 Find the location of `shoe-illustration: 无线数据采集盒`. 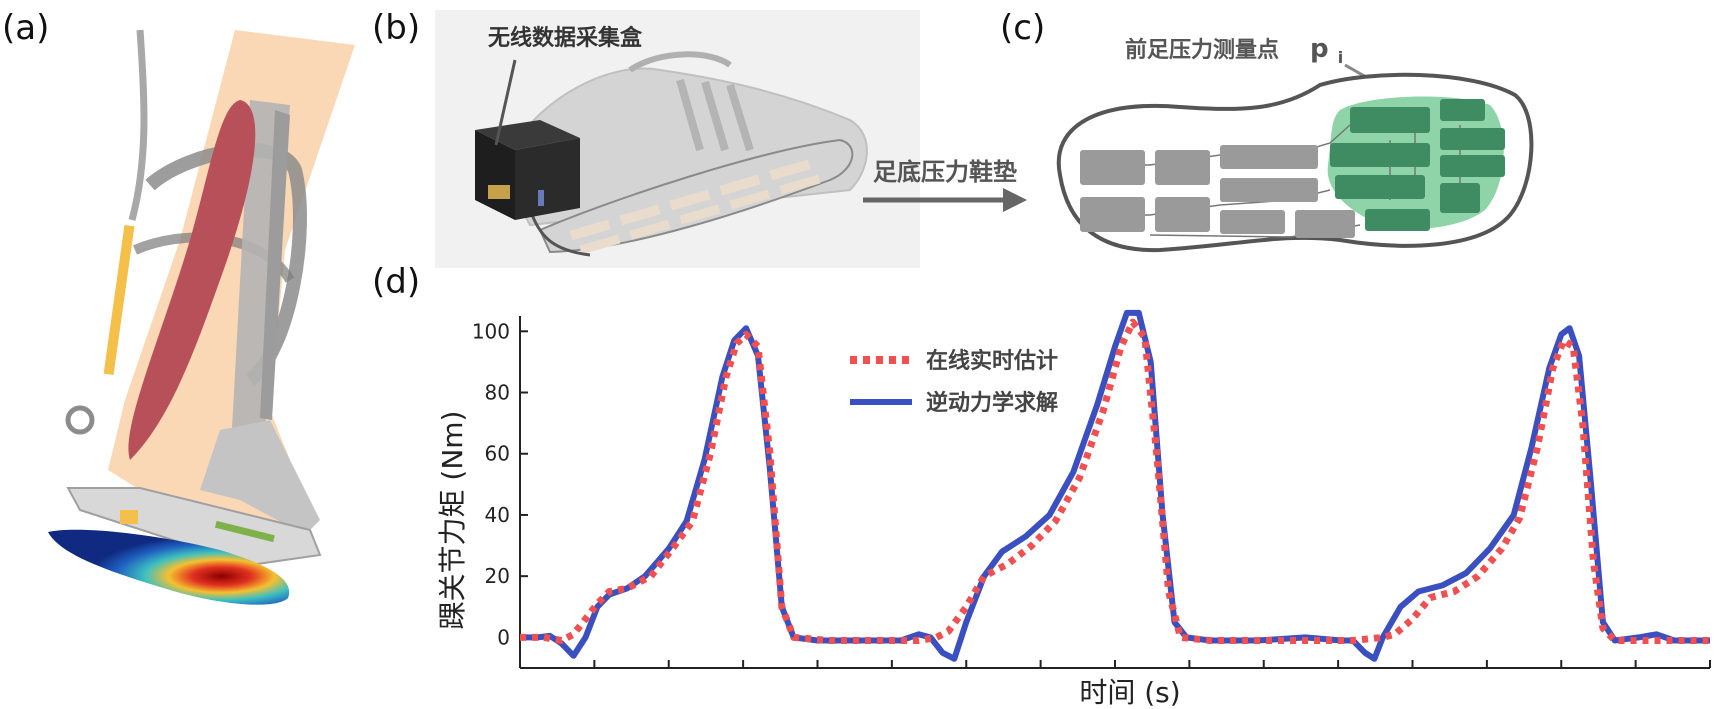

shoe-illustration: 无线数据采集盒 is located at coordinates (677, 139).